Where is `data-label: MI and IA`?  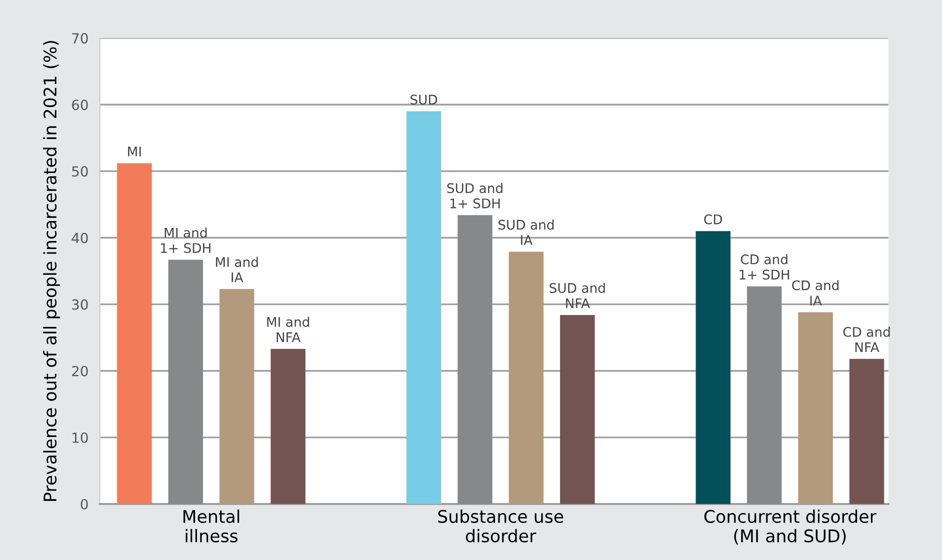
data-label: MI and IA is located at coordinates (237, 269).